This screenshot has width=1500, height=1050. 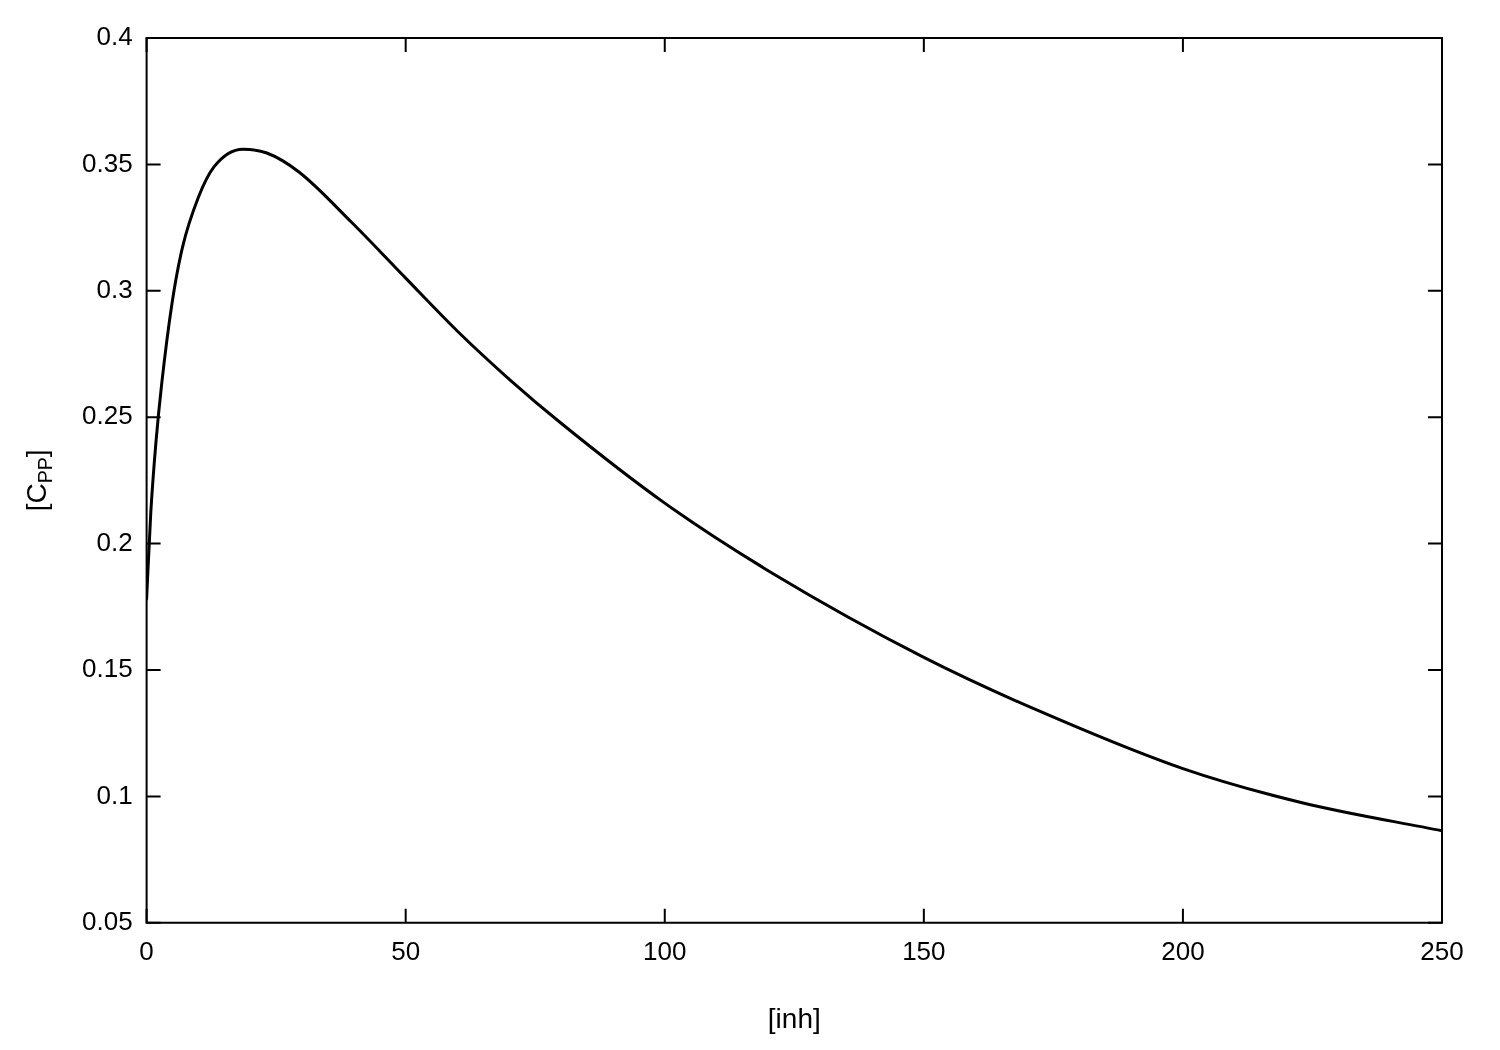 What do you see at coordinates (406, 950) in the screenshot?
I see `x-tick-label: 50` at bounding box center [406, 950].